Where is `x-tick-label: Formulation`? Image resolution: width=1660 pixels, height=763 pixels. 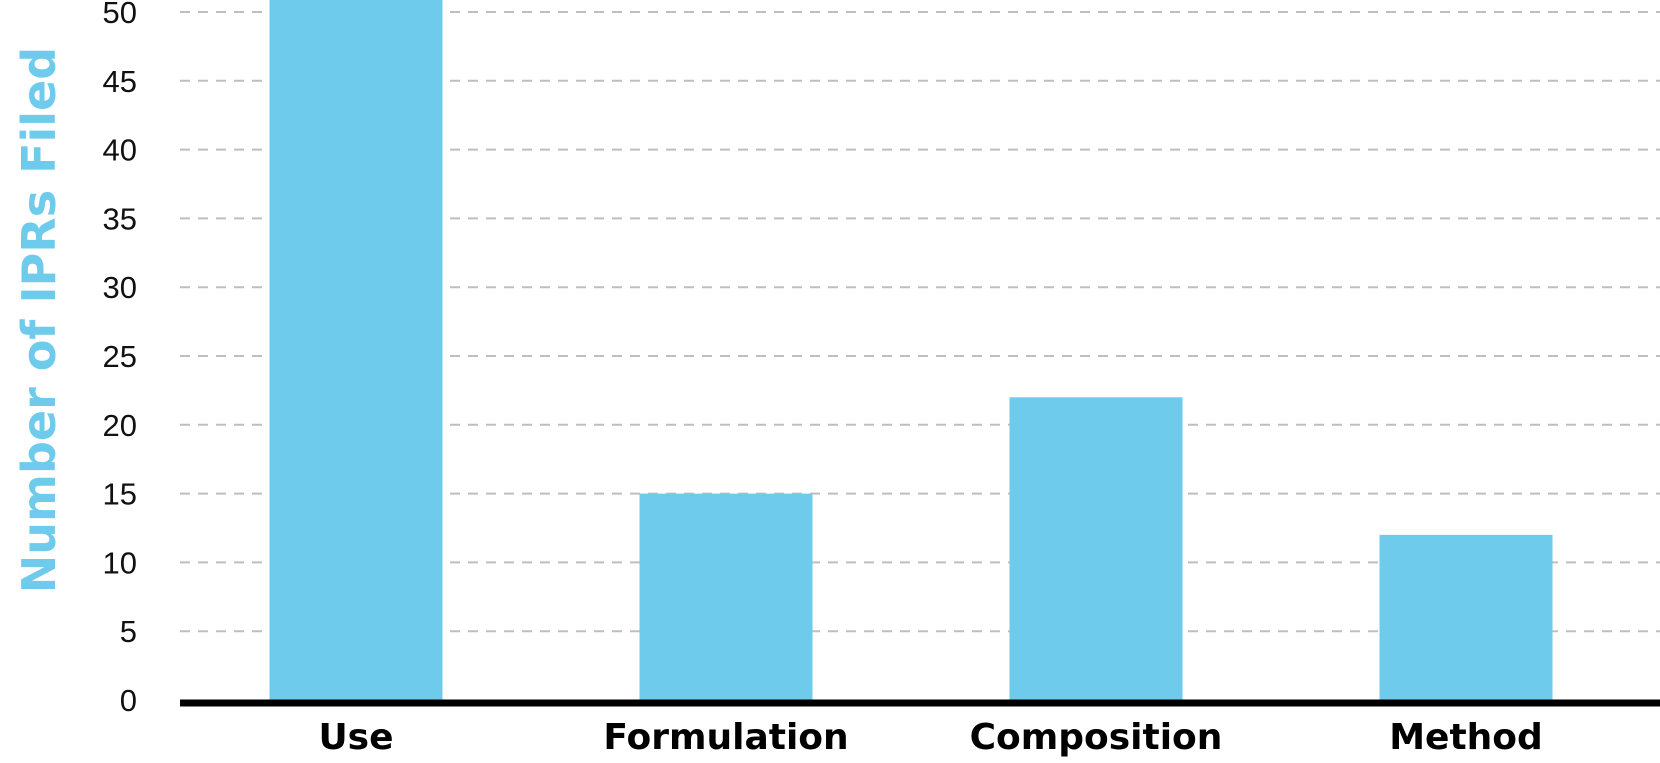 x-tick-label: Formulation is located at coordinates (725, 737).